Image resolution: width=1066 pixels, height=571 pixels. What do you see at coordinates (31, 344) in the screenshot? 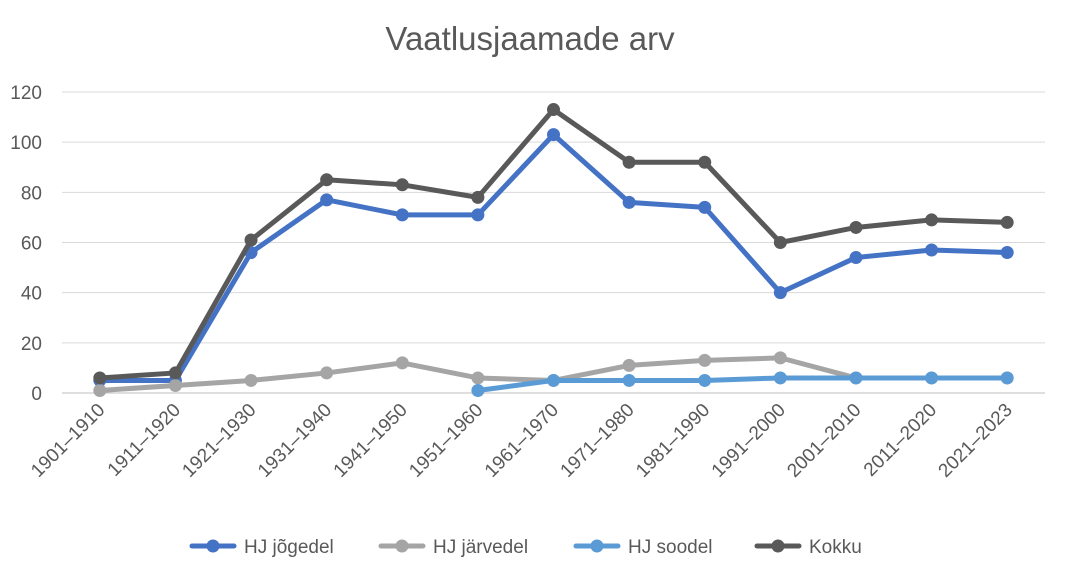
I see `y-tick-label: 20` at bounding box center [31, 344].